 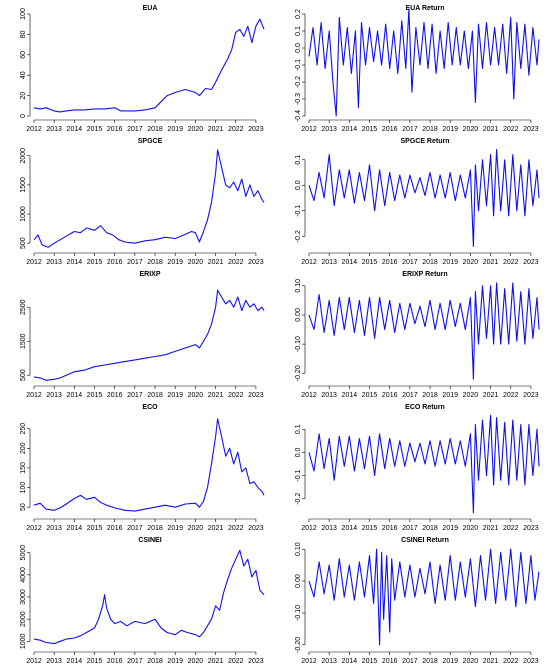 What do you see at coordinates (23, 116) in the screenshot?
I see `y-tick-label: 0` at bounding box center [23, 116].